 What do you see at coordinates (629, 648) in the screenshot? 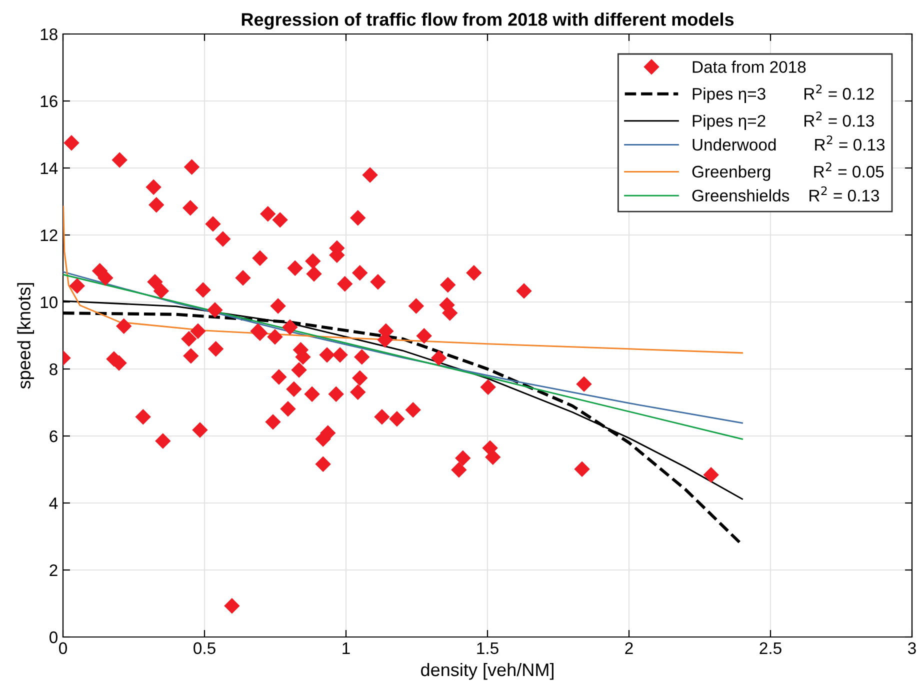
I see `x-tick-label: 2` at bounding box center [629, 648].